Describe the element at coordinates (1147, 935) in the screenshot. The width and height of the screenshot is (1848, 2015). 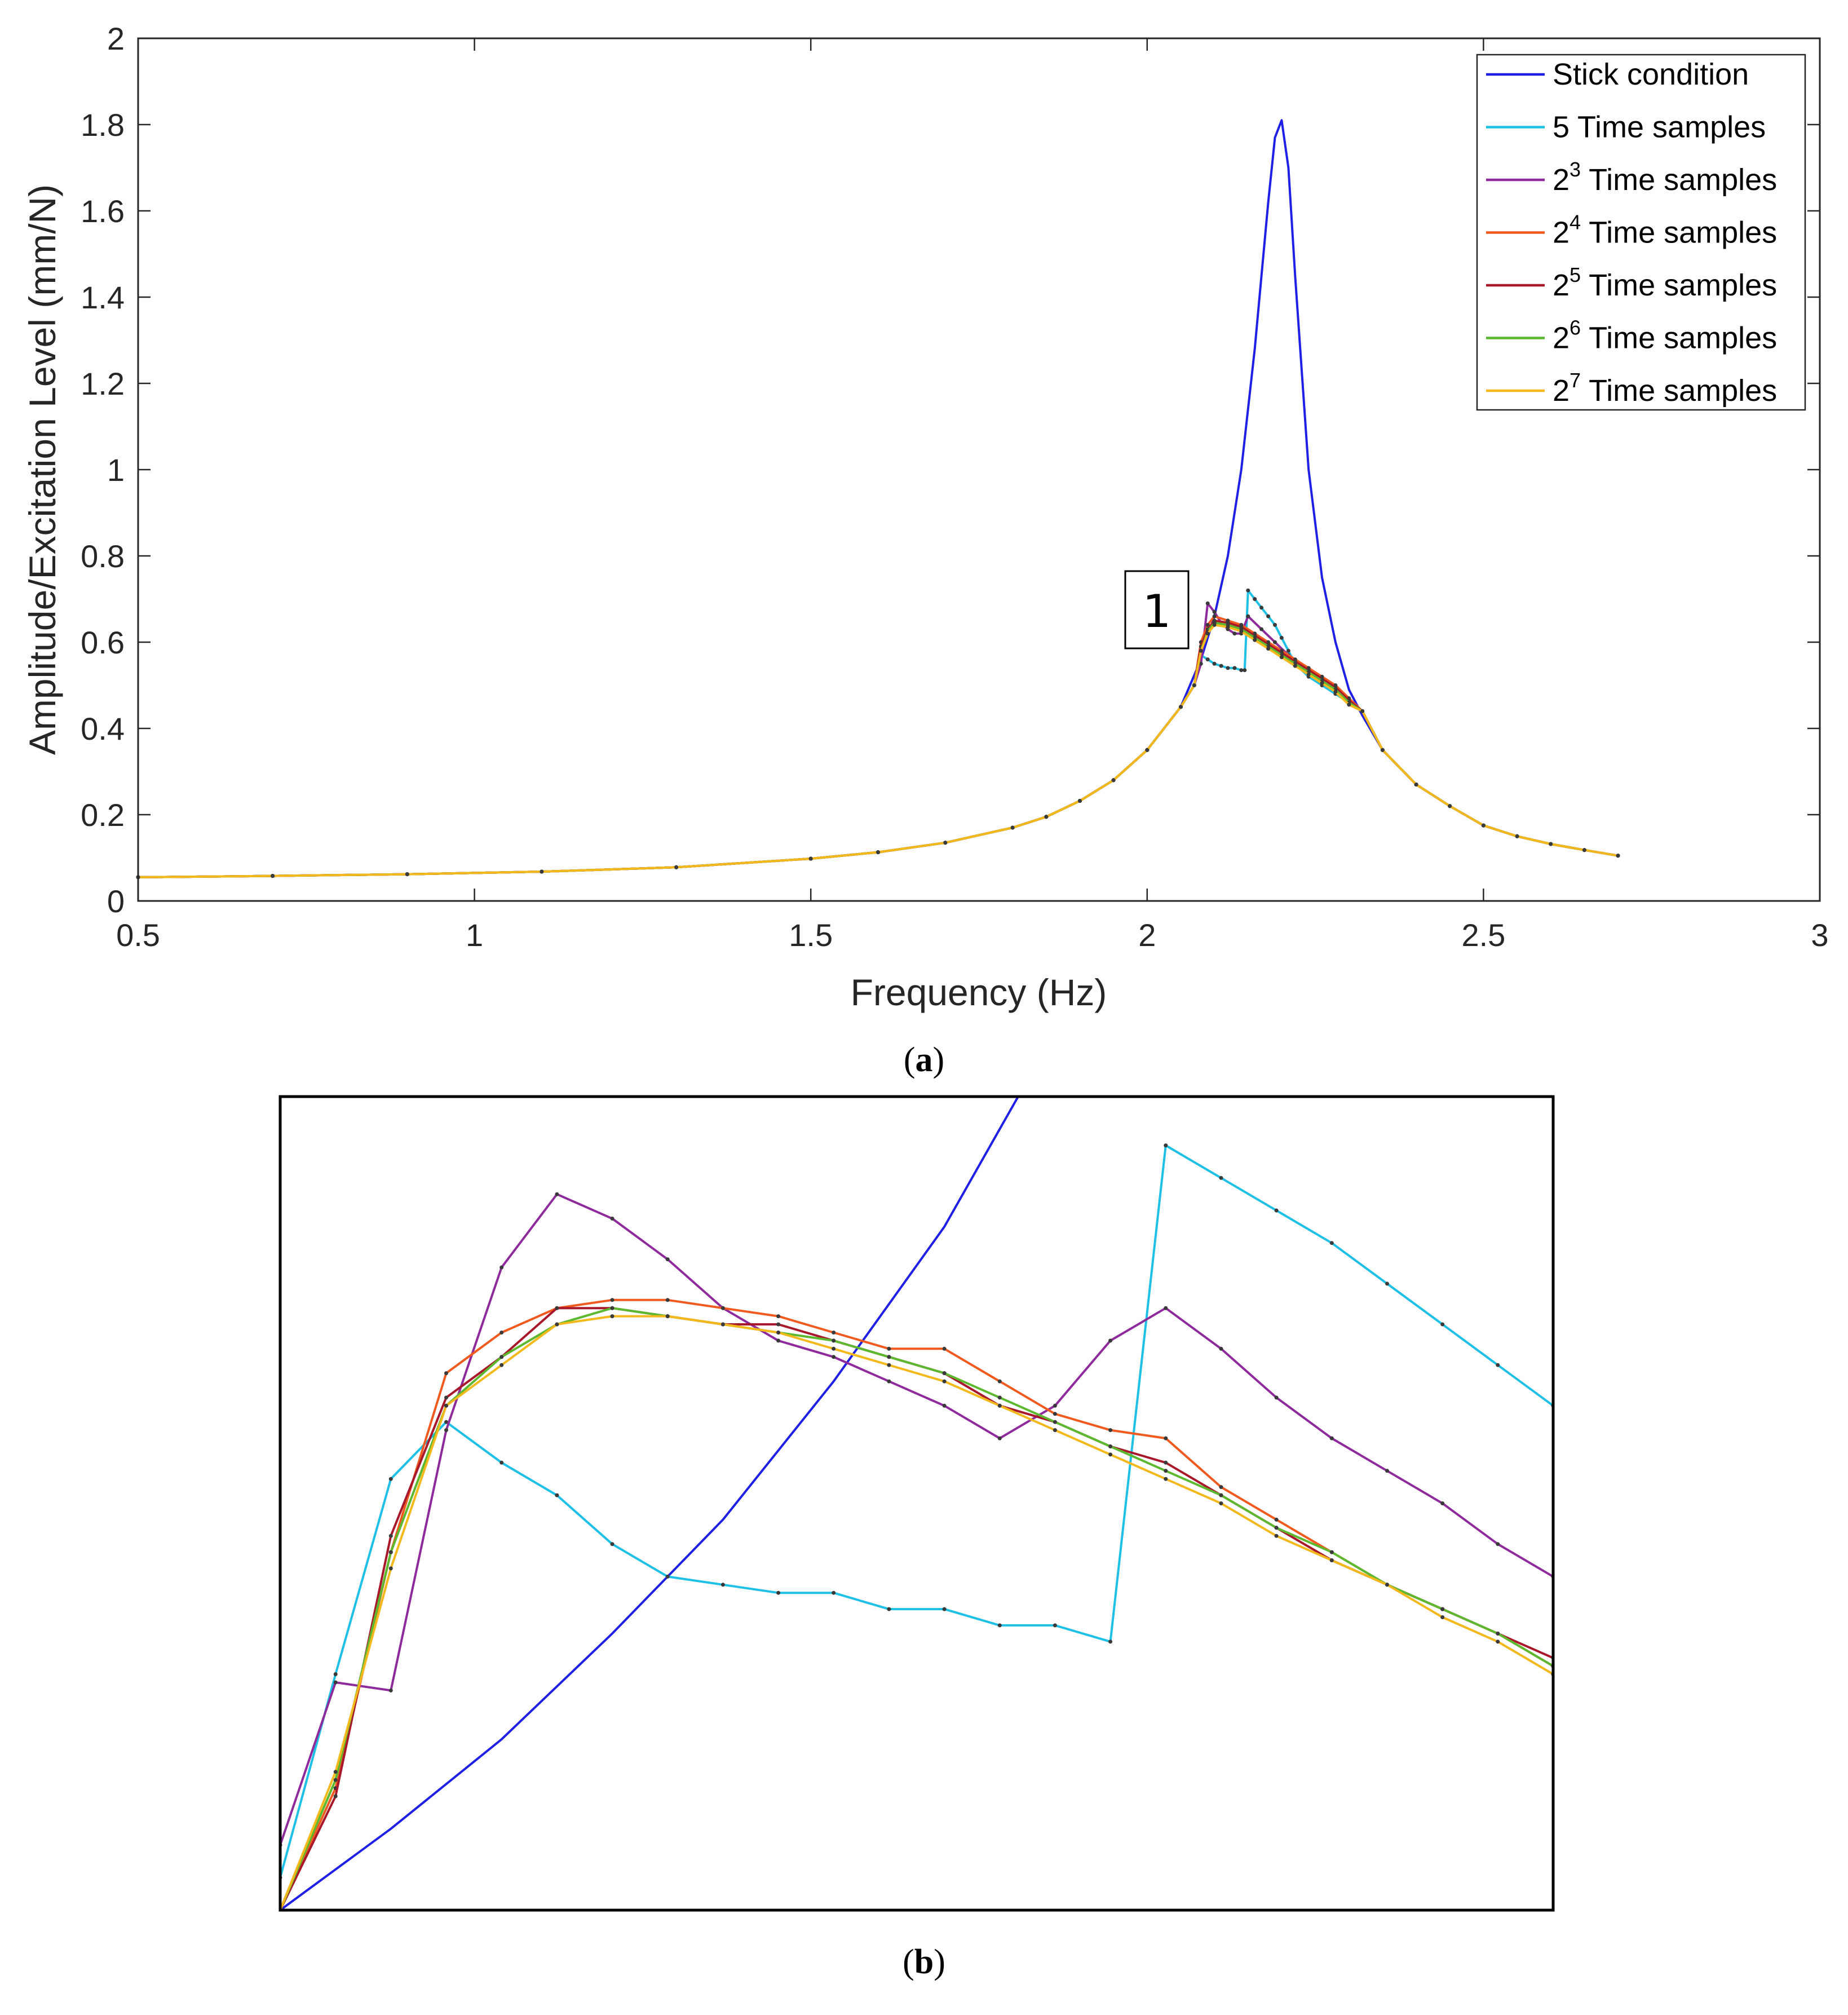
I see `x-tick-label: 2` at that location.